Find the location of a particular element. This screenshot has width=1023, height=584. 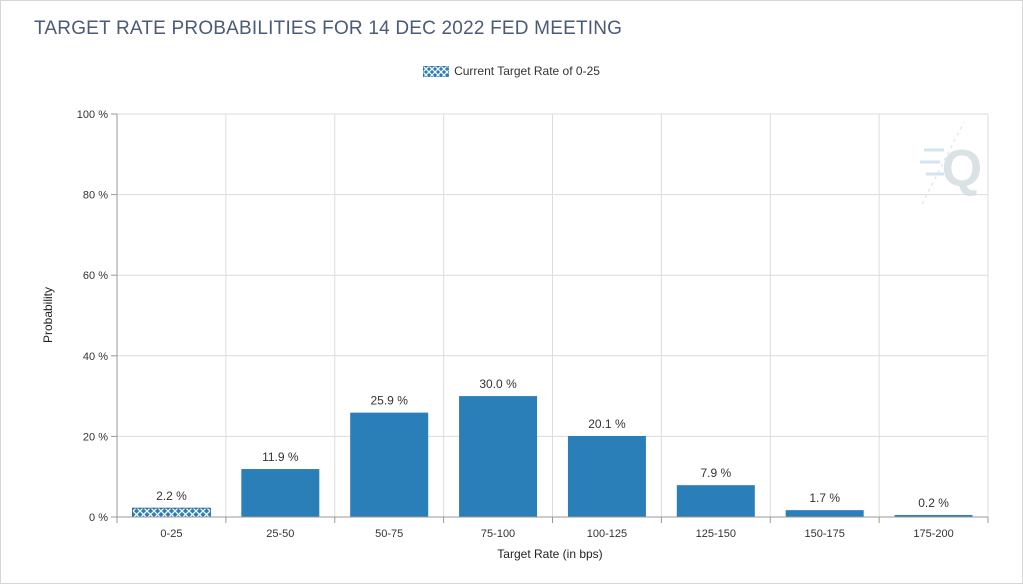

y-axis-title: Probability is located at coordinates (48, 315).